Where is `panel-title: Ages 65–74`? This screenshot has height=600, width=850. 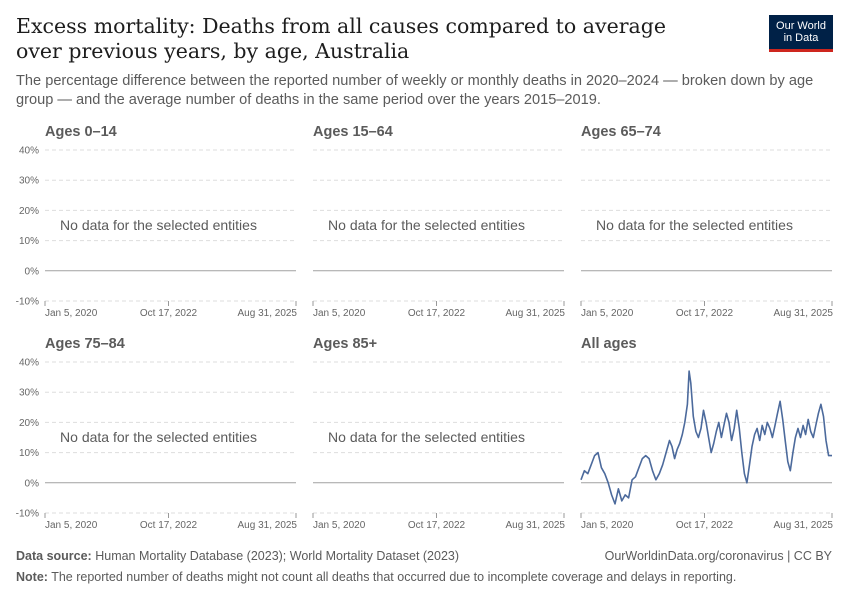 panel-title: Ages 65–74 is located at coordinates (621, 132).